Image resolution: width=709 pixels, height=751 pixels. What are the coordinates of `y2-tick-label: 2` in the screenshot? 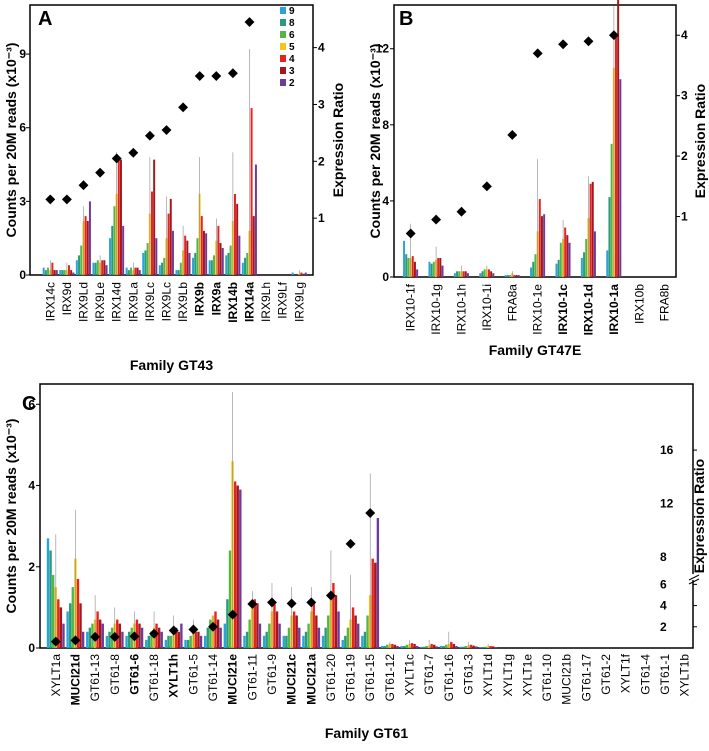 It's located at (663, 627).